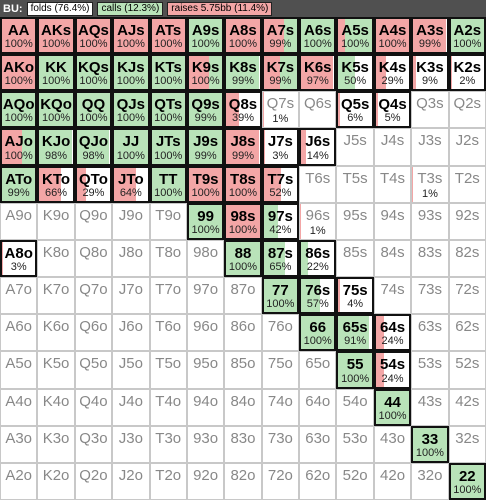  Describe the element at coordinates (168, 475) in the screenshot. I see `hand-label: T2o` at that location.